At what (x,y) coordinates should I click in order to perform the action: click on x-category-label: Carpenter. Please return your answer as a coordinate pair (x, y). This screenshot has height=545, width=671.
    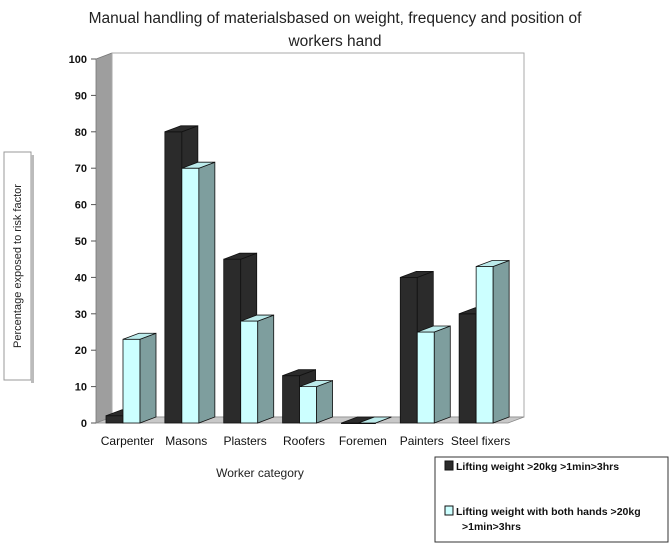
    Looking at the image, I should click on (127, 441).